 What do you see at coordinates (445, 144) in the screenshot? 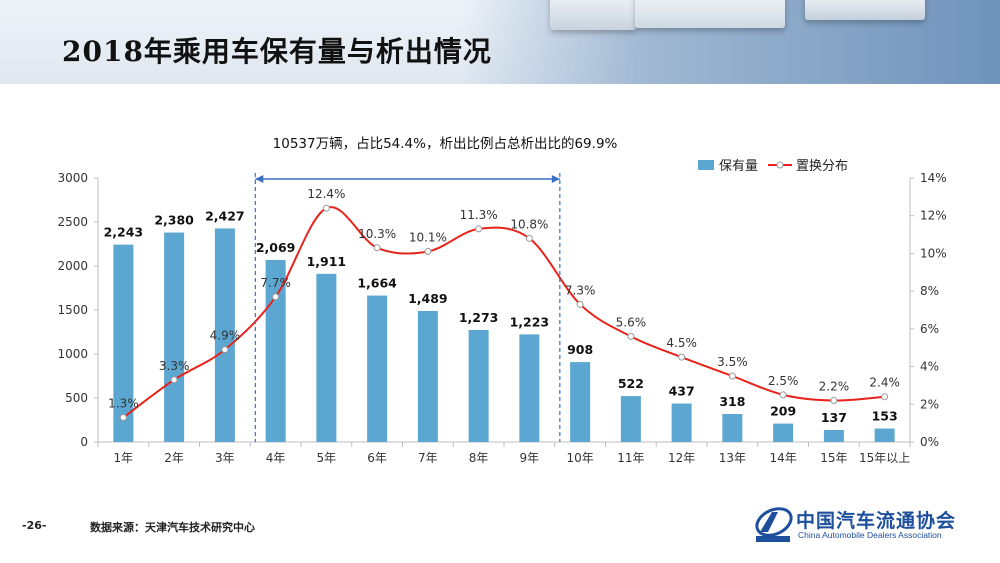
I see `annotation-text: 10537万辆，占比54.4%，析出比例占总析出比的69.9%` at bounding box center [445, 144].